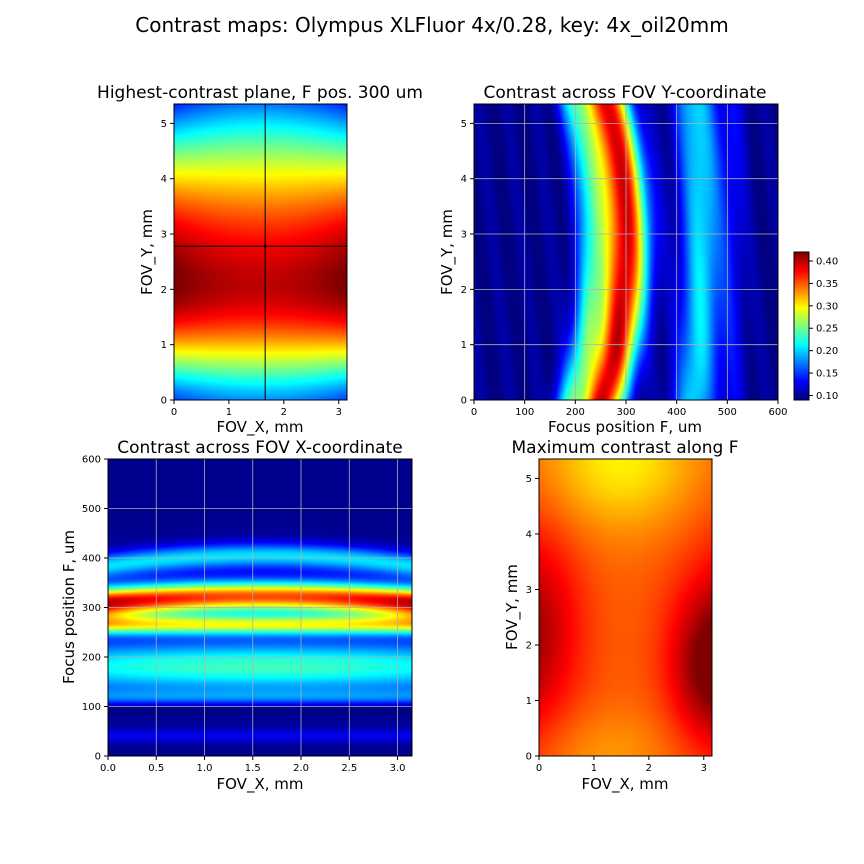 The image size is (864, 864). Describe the element at coordinates (91, 707) in the screenshot. I see `y-tick-label: 100` at that location.